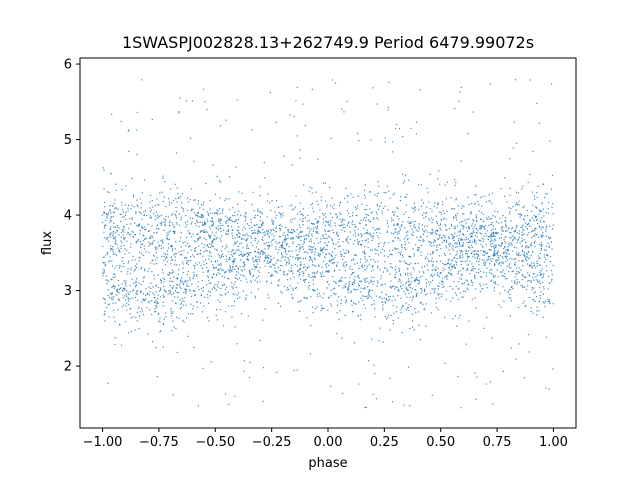  Describe the element at coordinates (440, 442) in the screenshot. I see `x-tick-label: 0.50` at that location.